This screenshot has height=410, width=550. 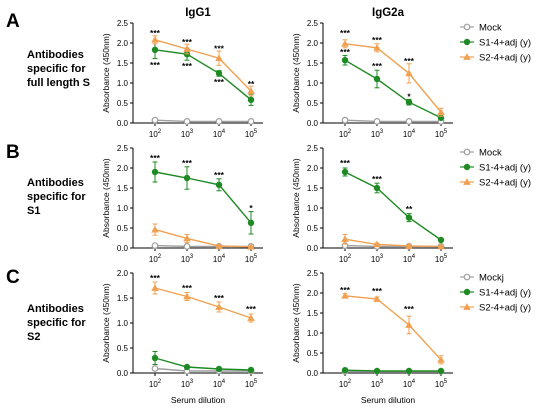 What do you see at coordinates (409, 209) in the screenshot?
I see `significance-label: **` at bounding box center [409, 209].